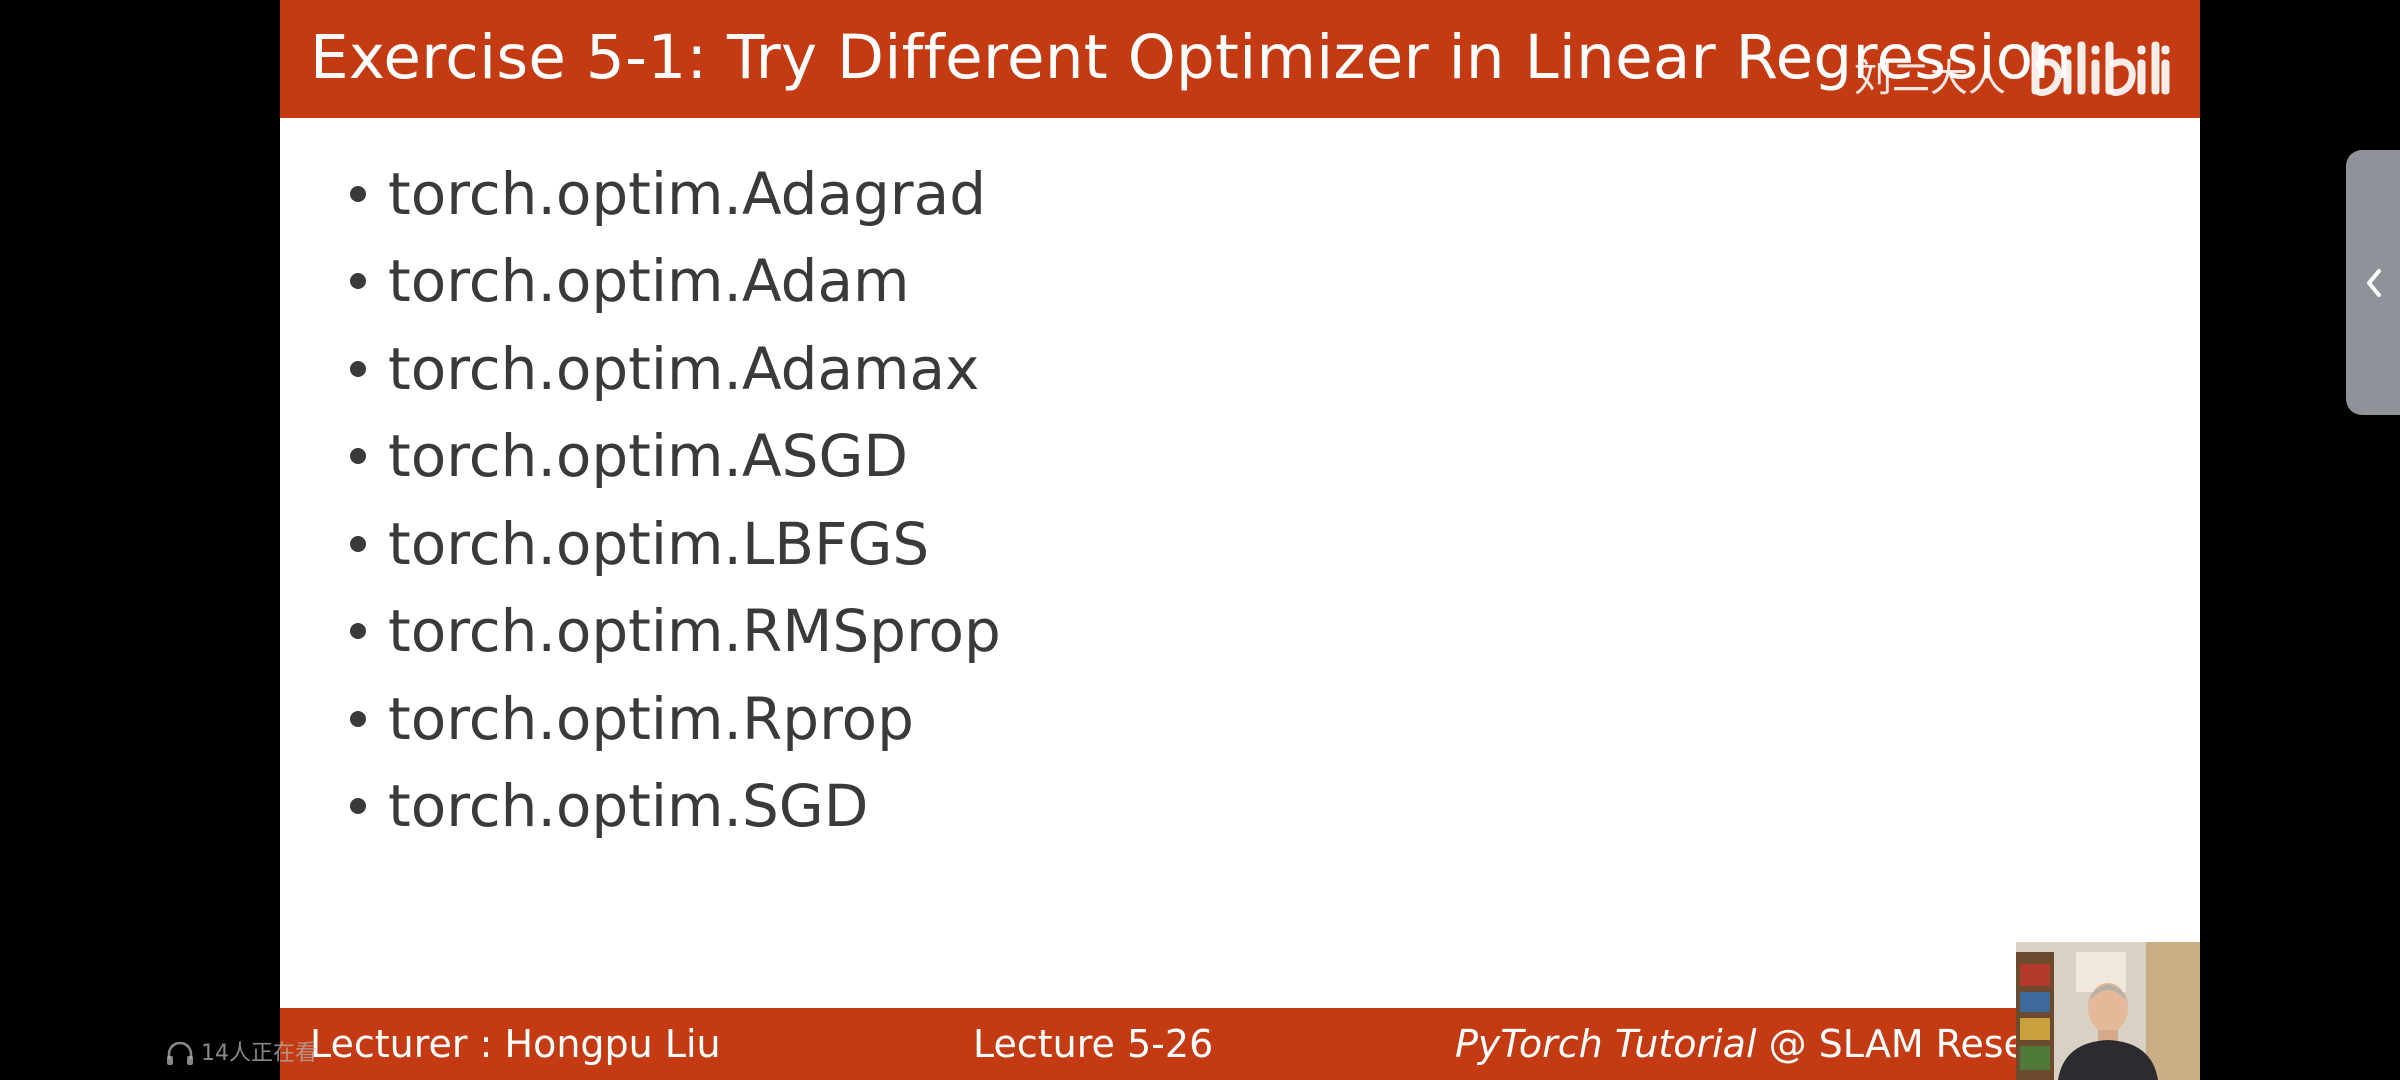 Image resolution: width=2400 pixels, height=1080 pixels. I want to click on lecturer-webcam-image, so click(2108, 1011).